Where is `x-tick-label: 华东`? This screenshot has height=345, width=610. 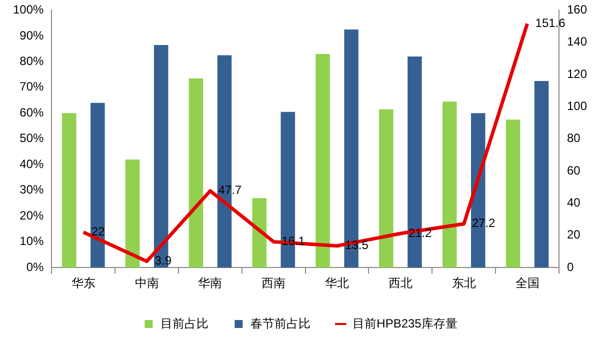
x-tick-label: 华东 is located at coordinates (83, 283).